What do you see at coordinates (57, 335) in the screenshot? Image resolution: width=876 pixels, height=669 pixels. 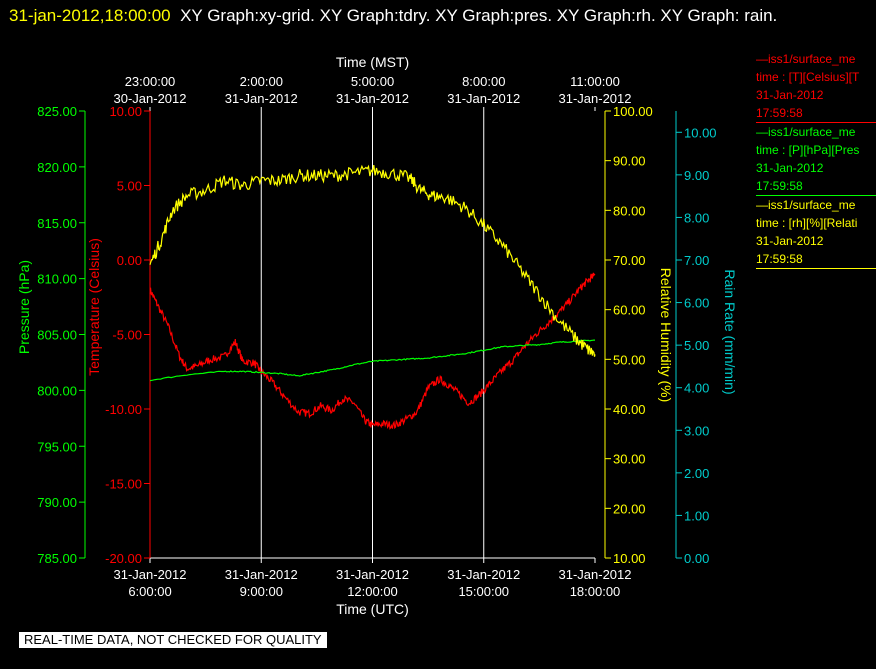 I see `pressure-tick-label: 805.00` at bounding box center [57, 335].